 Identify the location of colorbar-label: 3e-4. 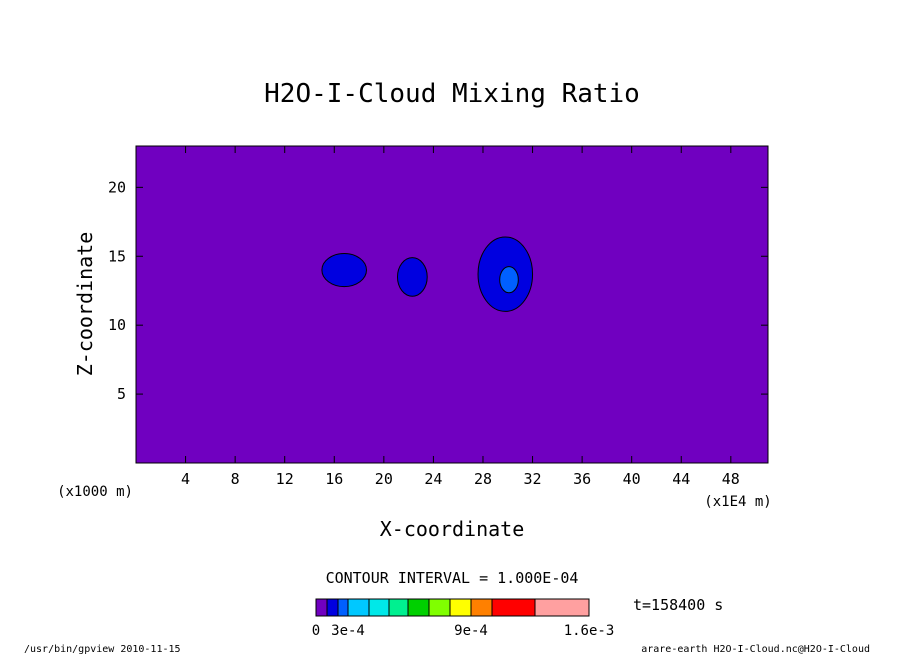
(348, 631).